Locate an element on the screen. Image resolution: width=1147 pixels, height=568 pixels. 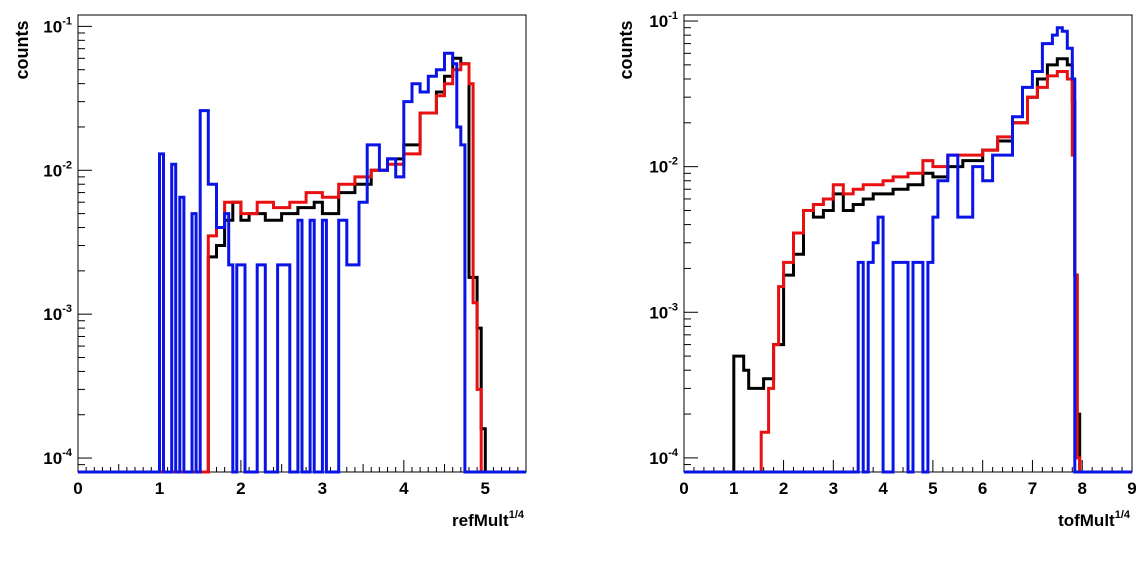
x-tick-label: 8 is located at coordinates (1081, 488).